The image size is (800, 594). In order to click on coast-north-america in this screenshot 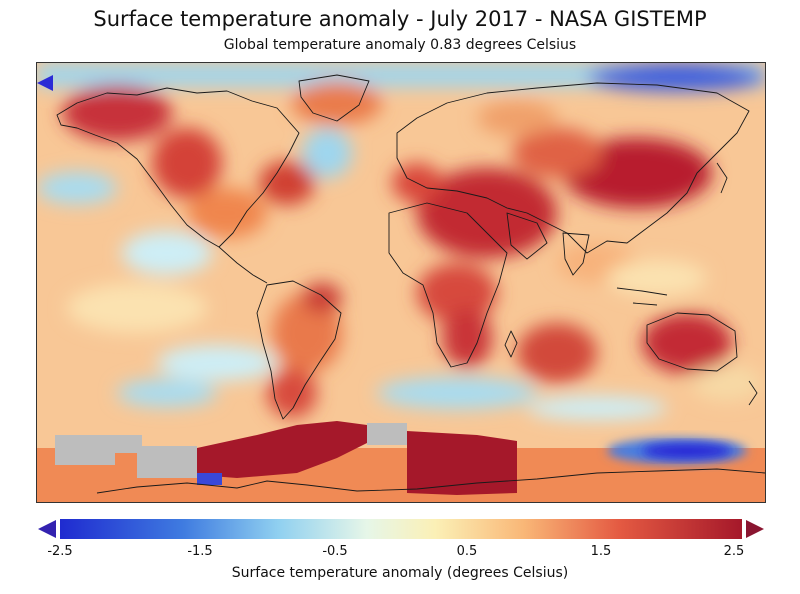, I will do `click(178, 167)`.